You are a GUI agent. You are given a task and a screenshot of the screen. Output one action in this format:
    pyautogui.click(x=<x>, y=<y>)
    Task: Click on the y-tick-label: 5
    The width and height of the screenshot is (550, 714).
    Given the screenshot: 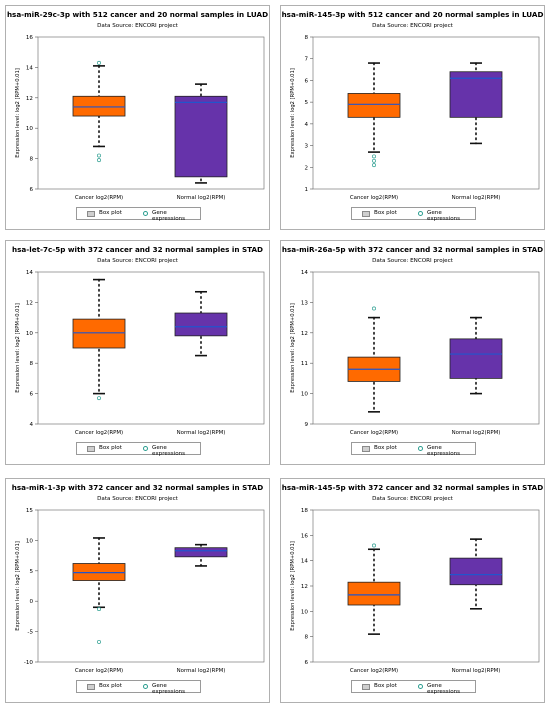 What is the action you would take?
    pyautogui.click(x=306, y=103)
    